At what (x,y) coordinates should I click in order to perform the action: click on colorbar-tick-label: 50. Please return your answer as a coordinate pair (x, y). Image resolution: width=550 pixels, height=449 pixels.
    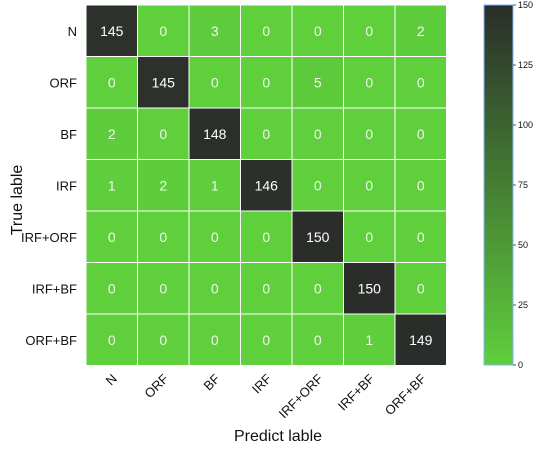
    Looking at the image, I should click on (523, 245).